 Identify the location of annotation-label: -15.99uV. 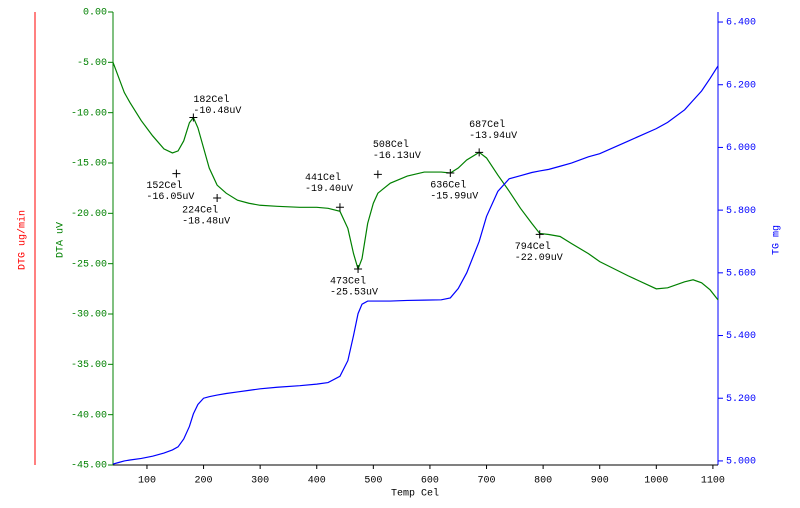
(454, 197).